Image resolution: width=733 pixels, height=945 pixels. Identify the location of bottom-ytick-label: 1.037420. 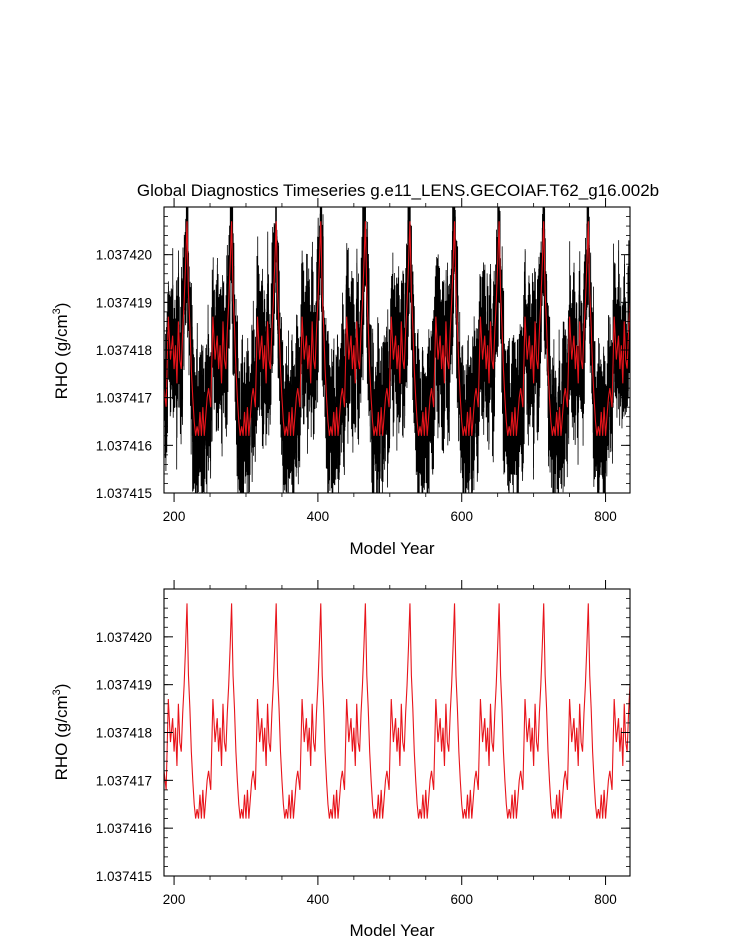
(124, 637).